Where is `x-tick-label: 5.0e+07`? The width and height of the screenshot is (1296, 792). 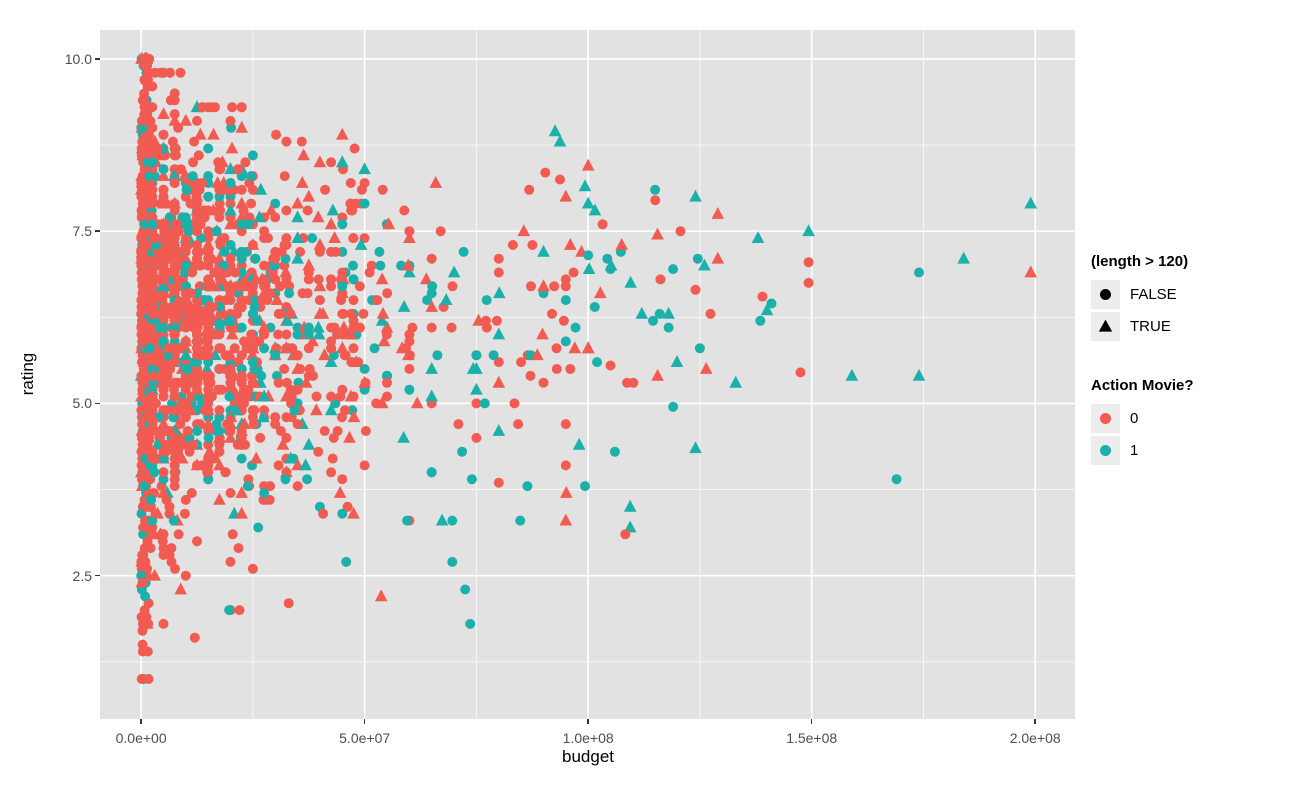
x-tick-label: 5.0e+07 is located at coordinates (365, 738).